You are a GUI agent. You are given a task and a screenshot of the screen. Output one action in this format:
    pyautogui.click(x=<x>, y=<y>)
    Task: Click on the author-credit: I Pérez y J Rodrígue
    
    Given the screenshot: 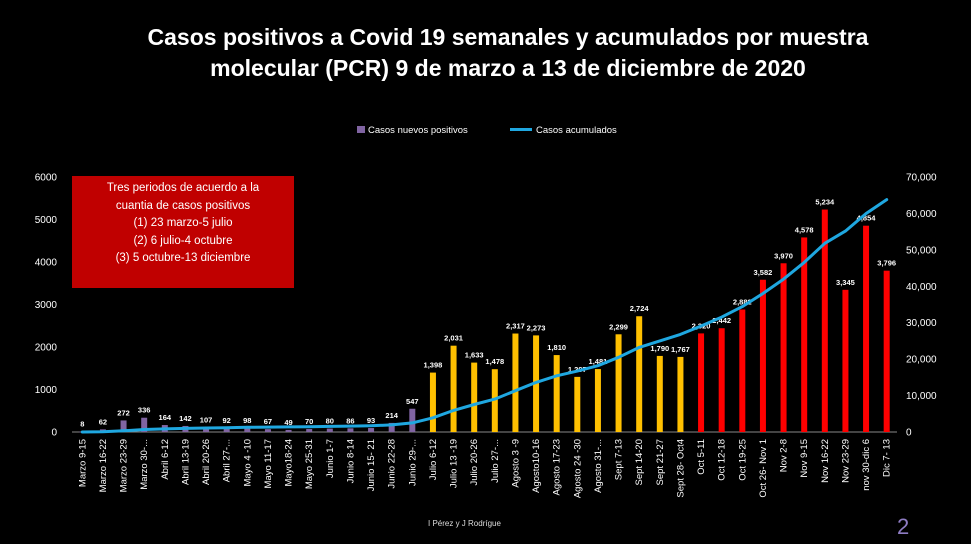 What is the action you would take?
    pyautogui.click(x=464, y=523)
    